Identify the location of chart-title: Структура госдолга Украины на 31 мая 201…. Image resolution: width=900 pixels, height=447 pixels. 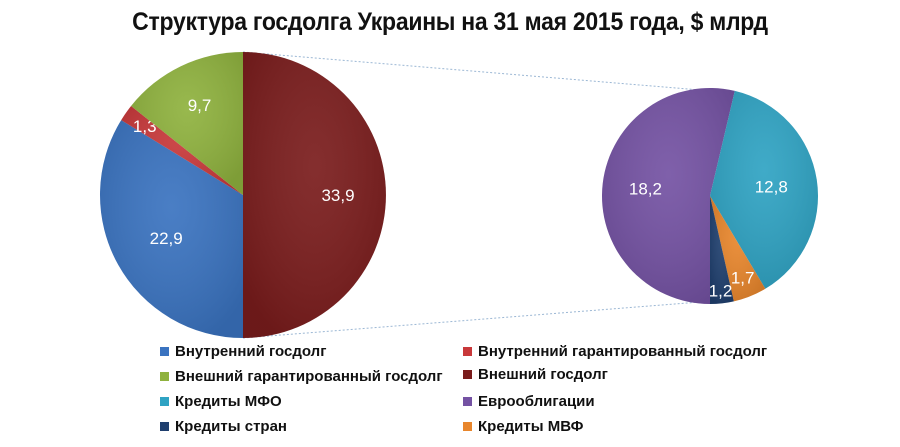
(450, 22).